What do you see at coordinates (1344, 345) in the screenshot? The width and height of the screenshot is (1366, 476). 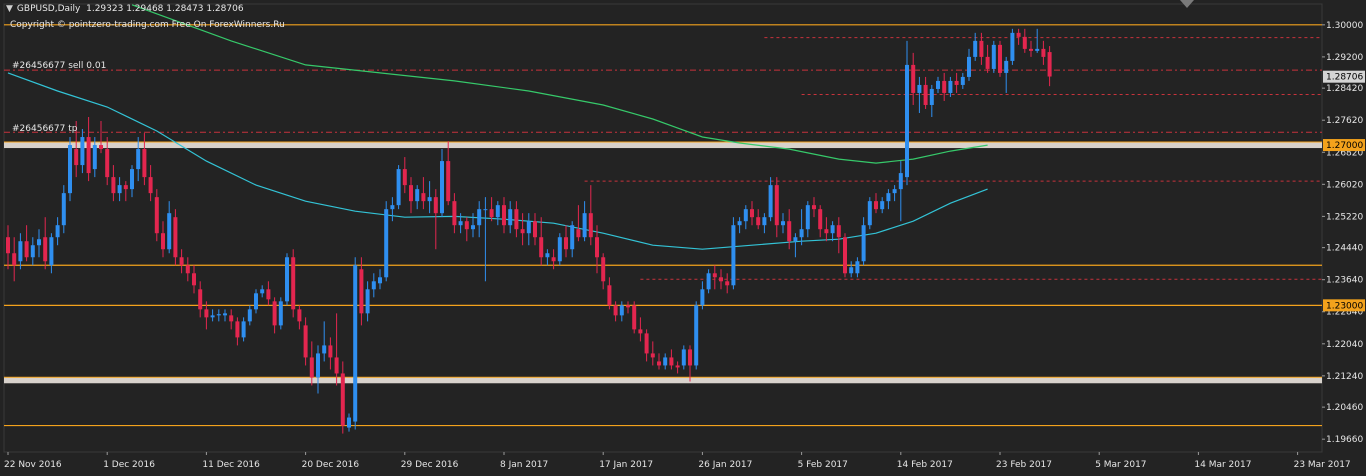 I see `y-tick-label-10: 1.22040` at bounding box center [1344, 345].